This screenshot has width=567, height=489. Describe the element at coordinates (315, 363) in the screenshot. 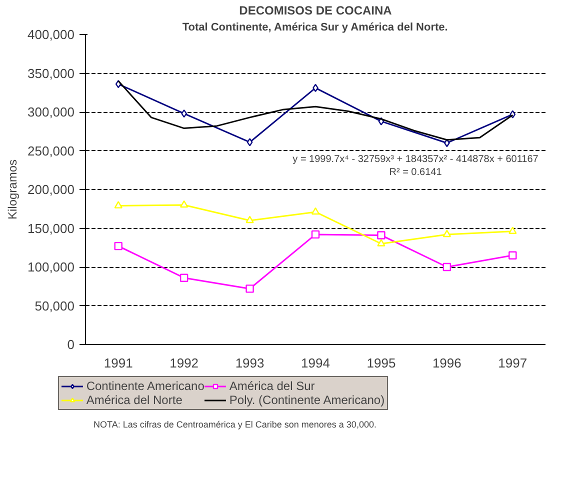

I see `x-tick-label: 1994` at that location.